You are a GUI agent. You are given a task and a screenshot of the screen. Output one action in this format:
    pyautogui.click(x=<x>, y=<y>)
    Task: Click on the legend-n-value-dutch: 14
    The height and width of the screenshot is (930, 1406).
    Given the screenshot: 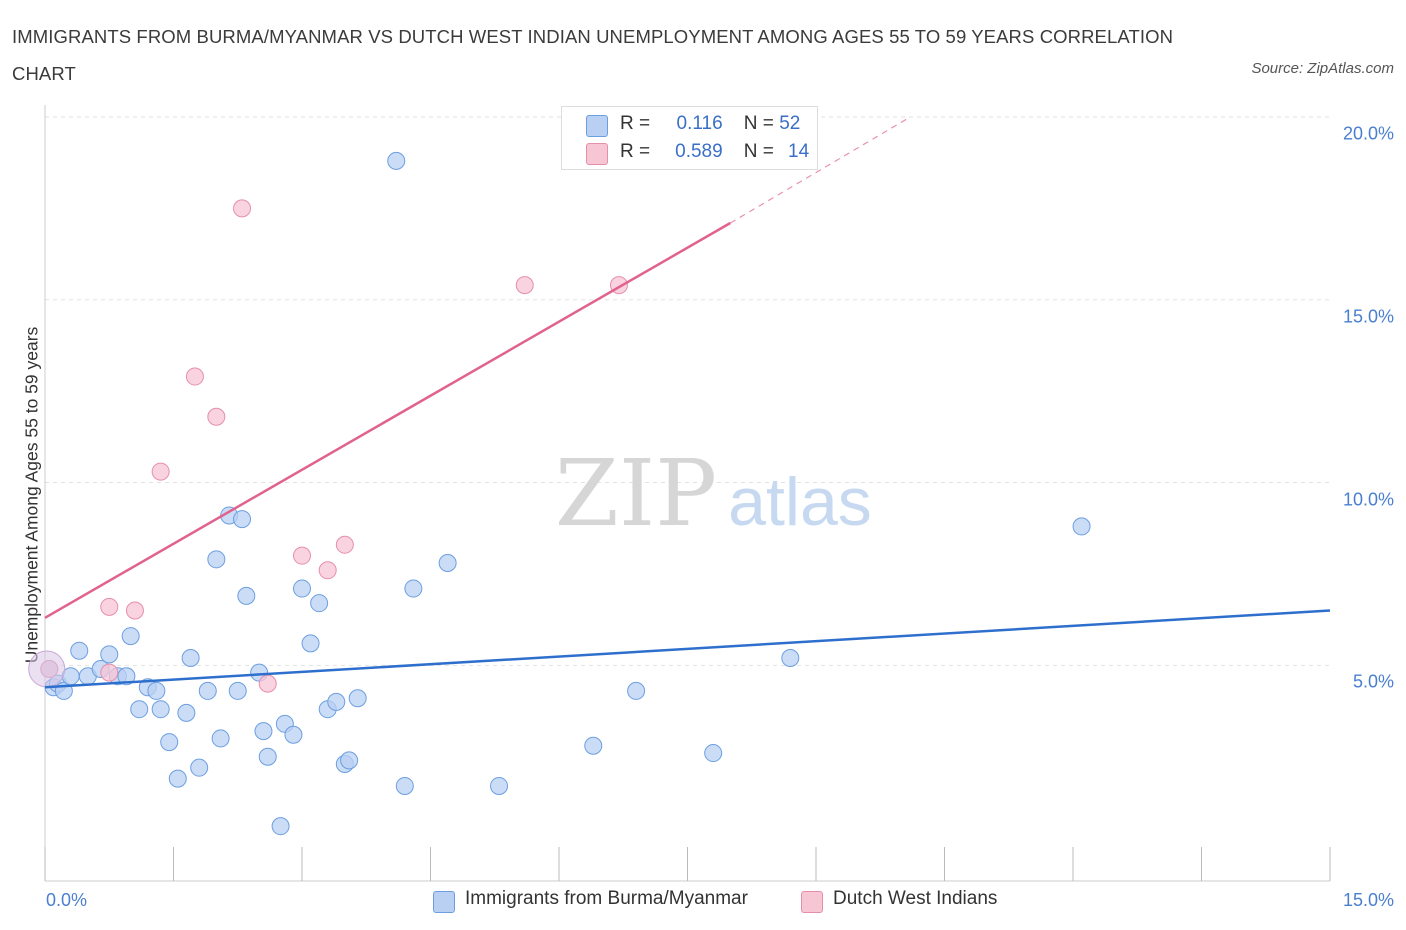 What is the action you would take?
    pyautogui.click(x=799, y=151)
    